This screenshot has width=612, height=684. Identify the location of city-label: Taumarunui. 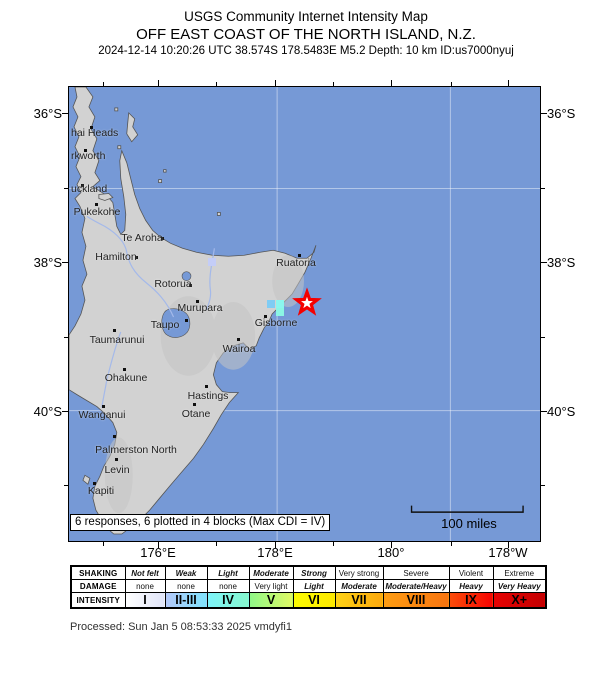
(117, 340).